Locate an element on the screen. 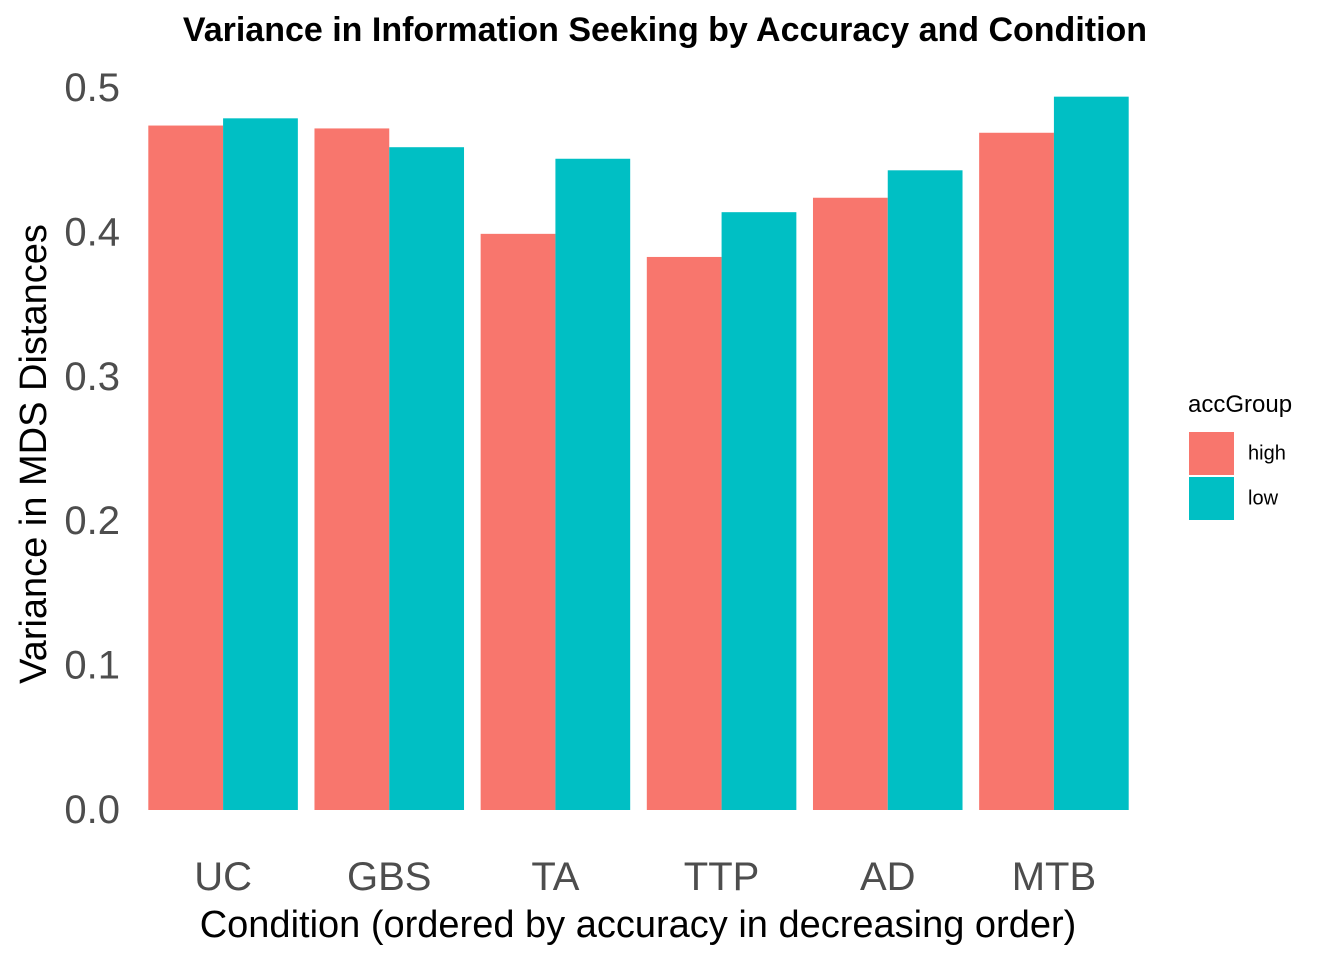 The width and height of the screenshot is (1344, 960). bar-low-ttp is located at coordinates (759, 511).